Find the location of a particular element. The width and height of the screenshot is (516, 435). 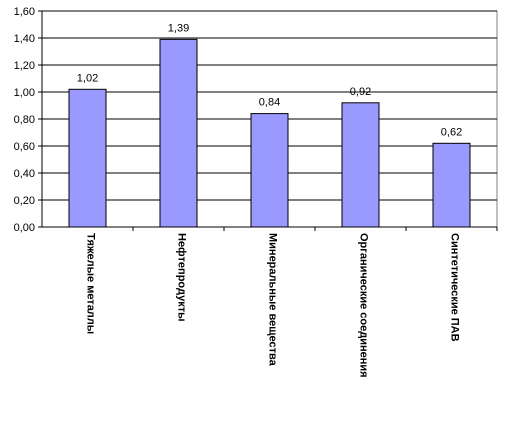

x-tick-label: Органические соединения is located at coordinates (364, 305).